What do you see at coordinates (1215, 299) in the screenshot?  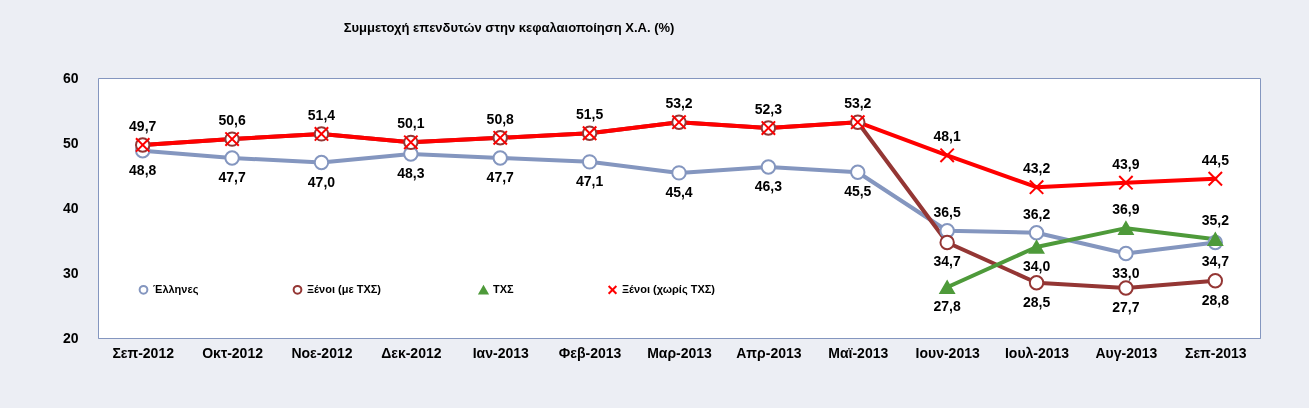 I see `data-label: 28,8` at bounding box center [1215, 299].